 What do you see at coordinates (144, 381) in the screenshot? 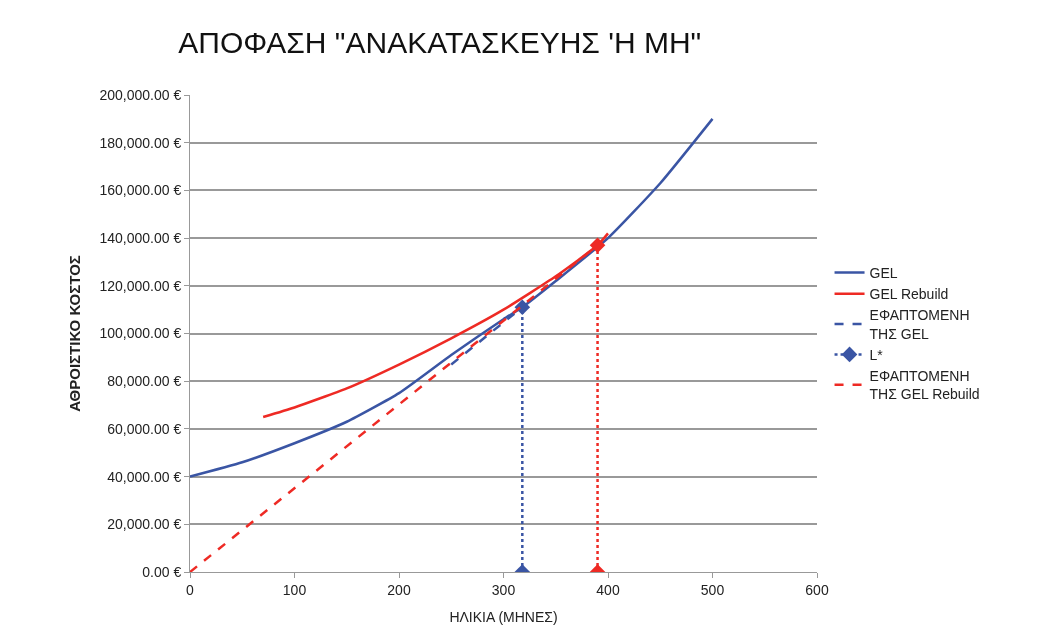
I see `y-tick-label: 80,000.00 €` at bounding box center [144, 381].